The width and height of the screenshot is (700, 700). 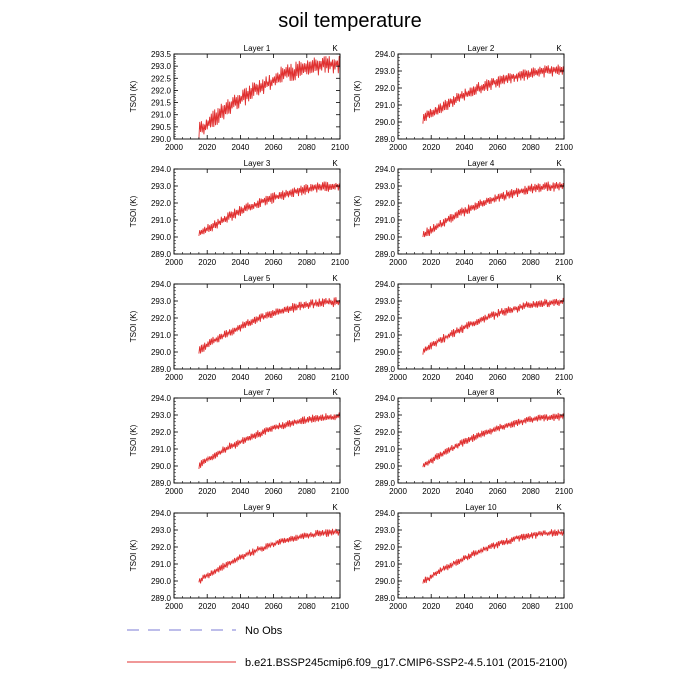 I want to click on panel-title: Layer 6, so click(x=481, y=278).